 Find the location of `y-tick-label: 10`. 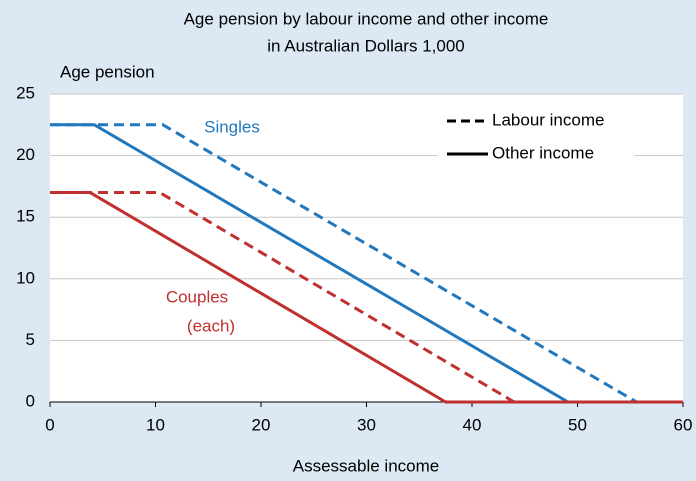

y-tick-label: 10 is located at coordinates (25, 277).